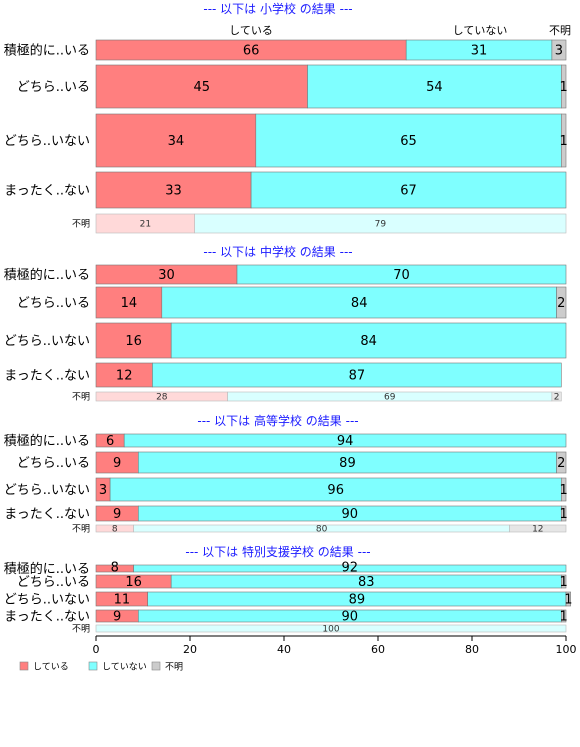 Image resolution: width=580 pixels, height=747 pixels. I want to click on data-label: 90, so click(350, 514).